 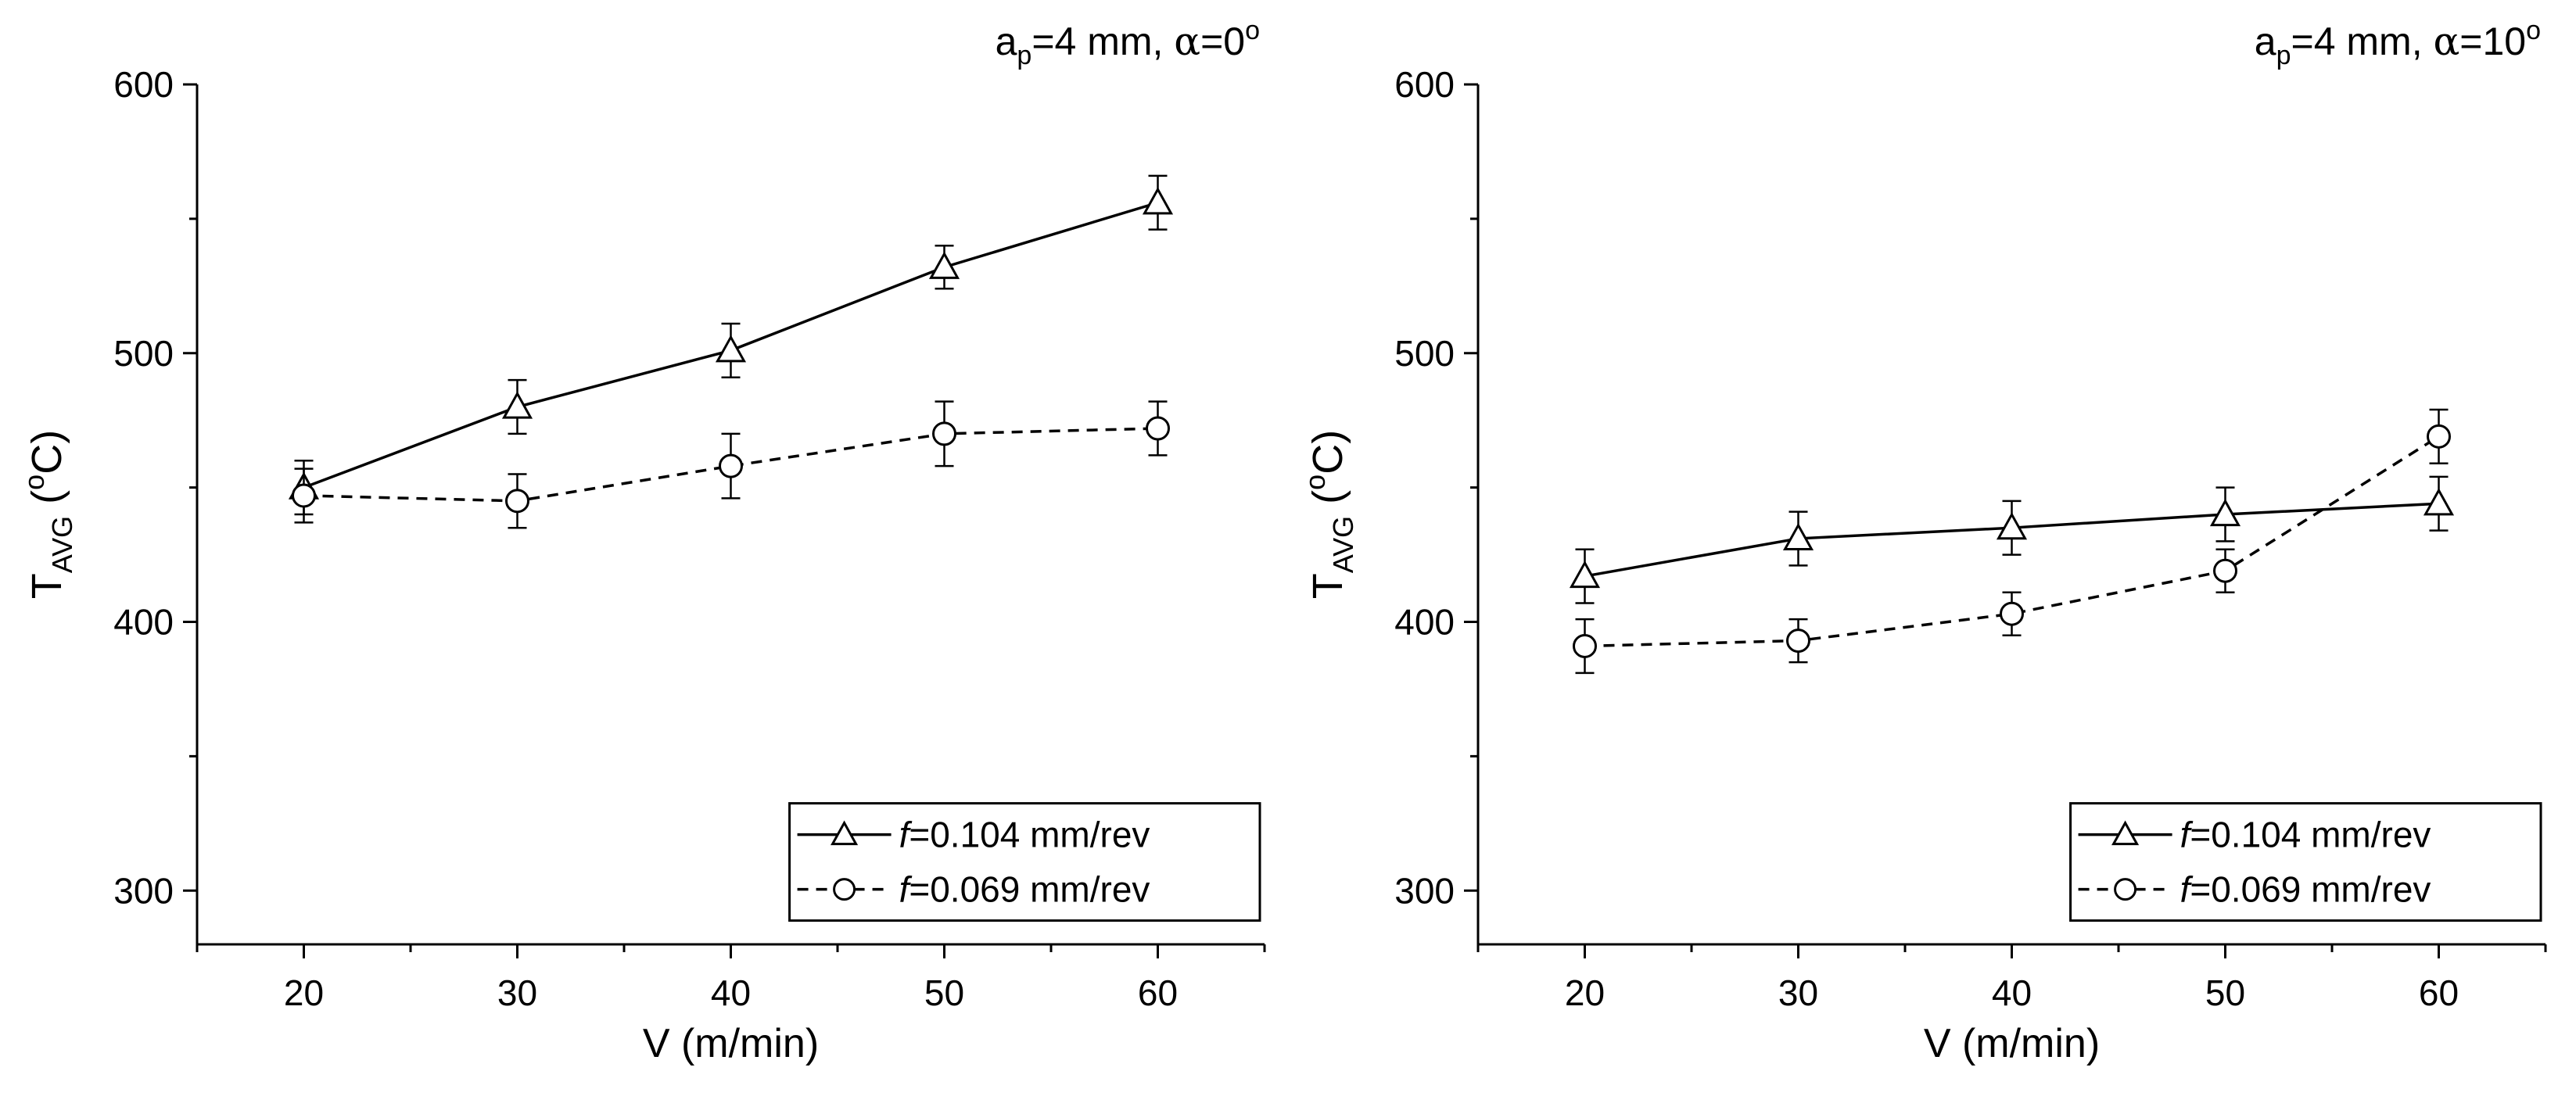 I want to click on chart-title: ap=4 mm, α=10o, so click(x=2398, y=43).